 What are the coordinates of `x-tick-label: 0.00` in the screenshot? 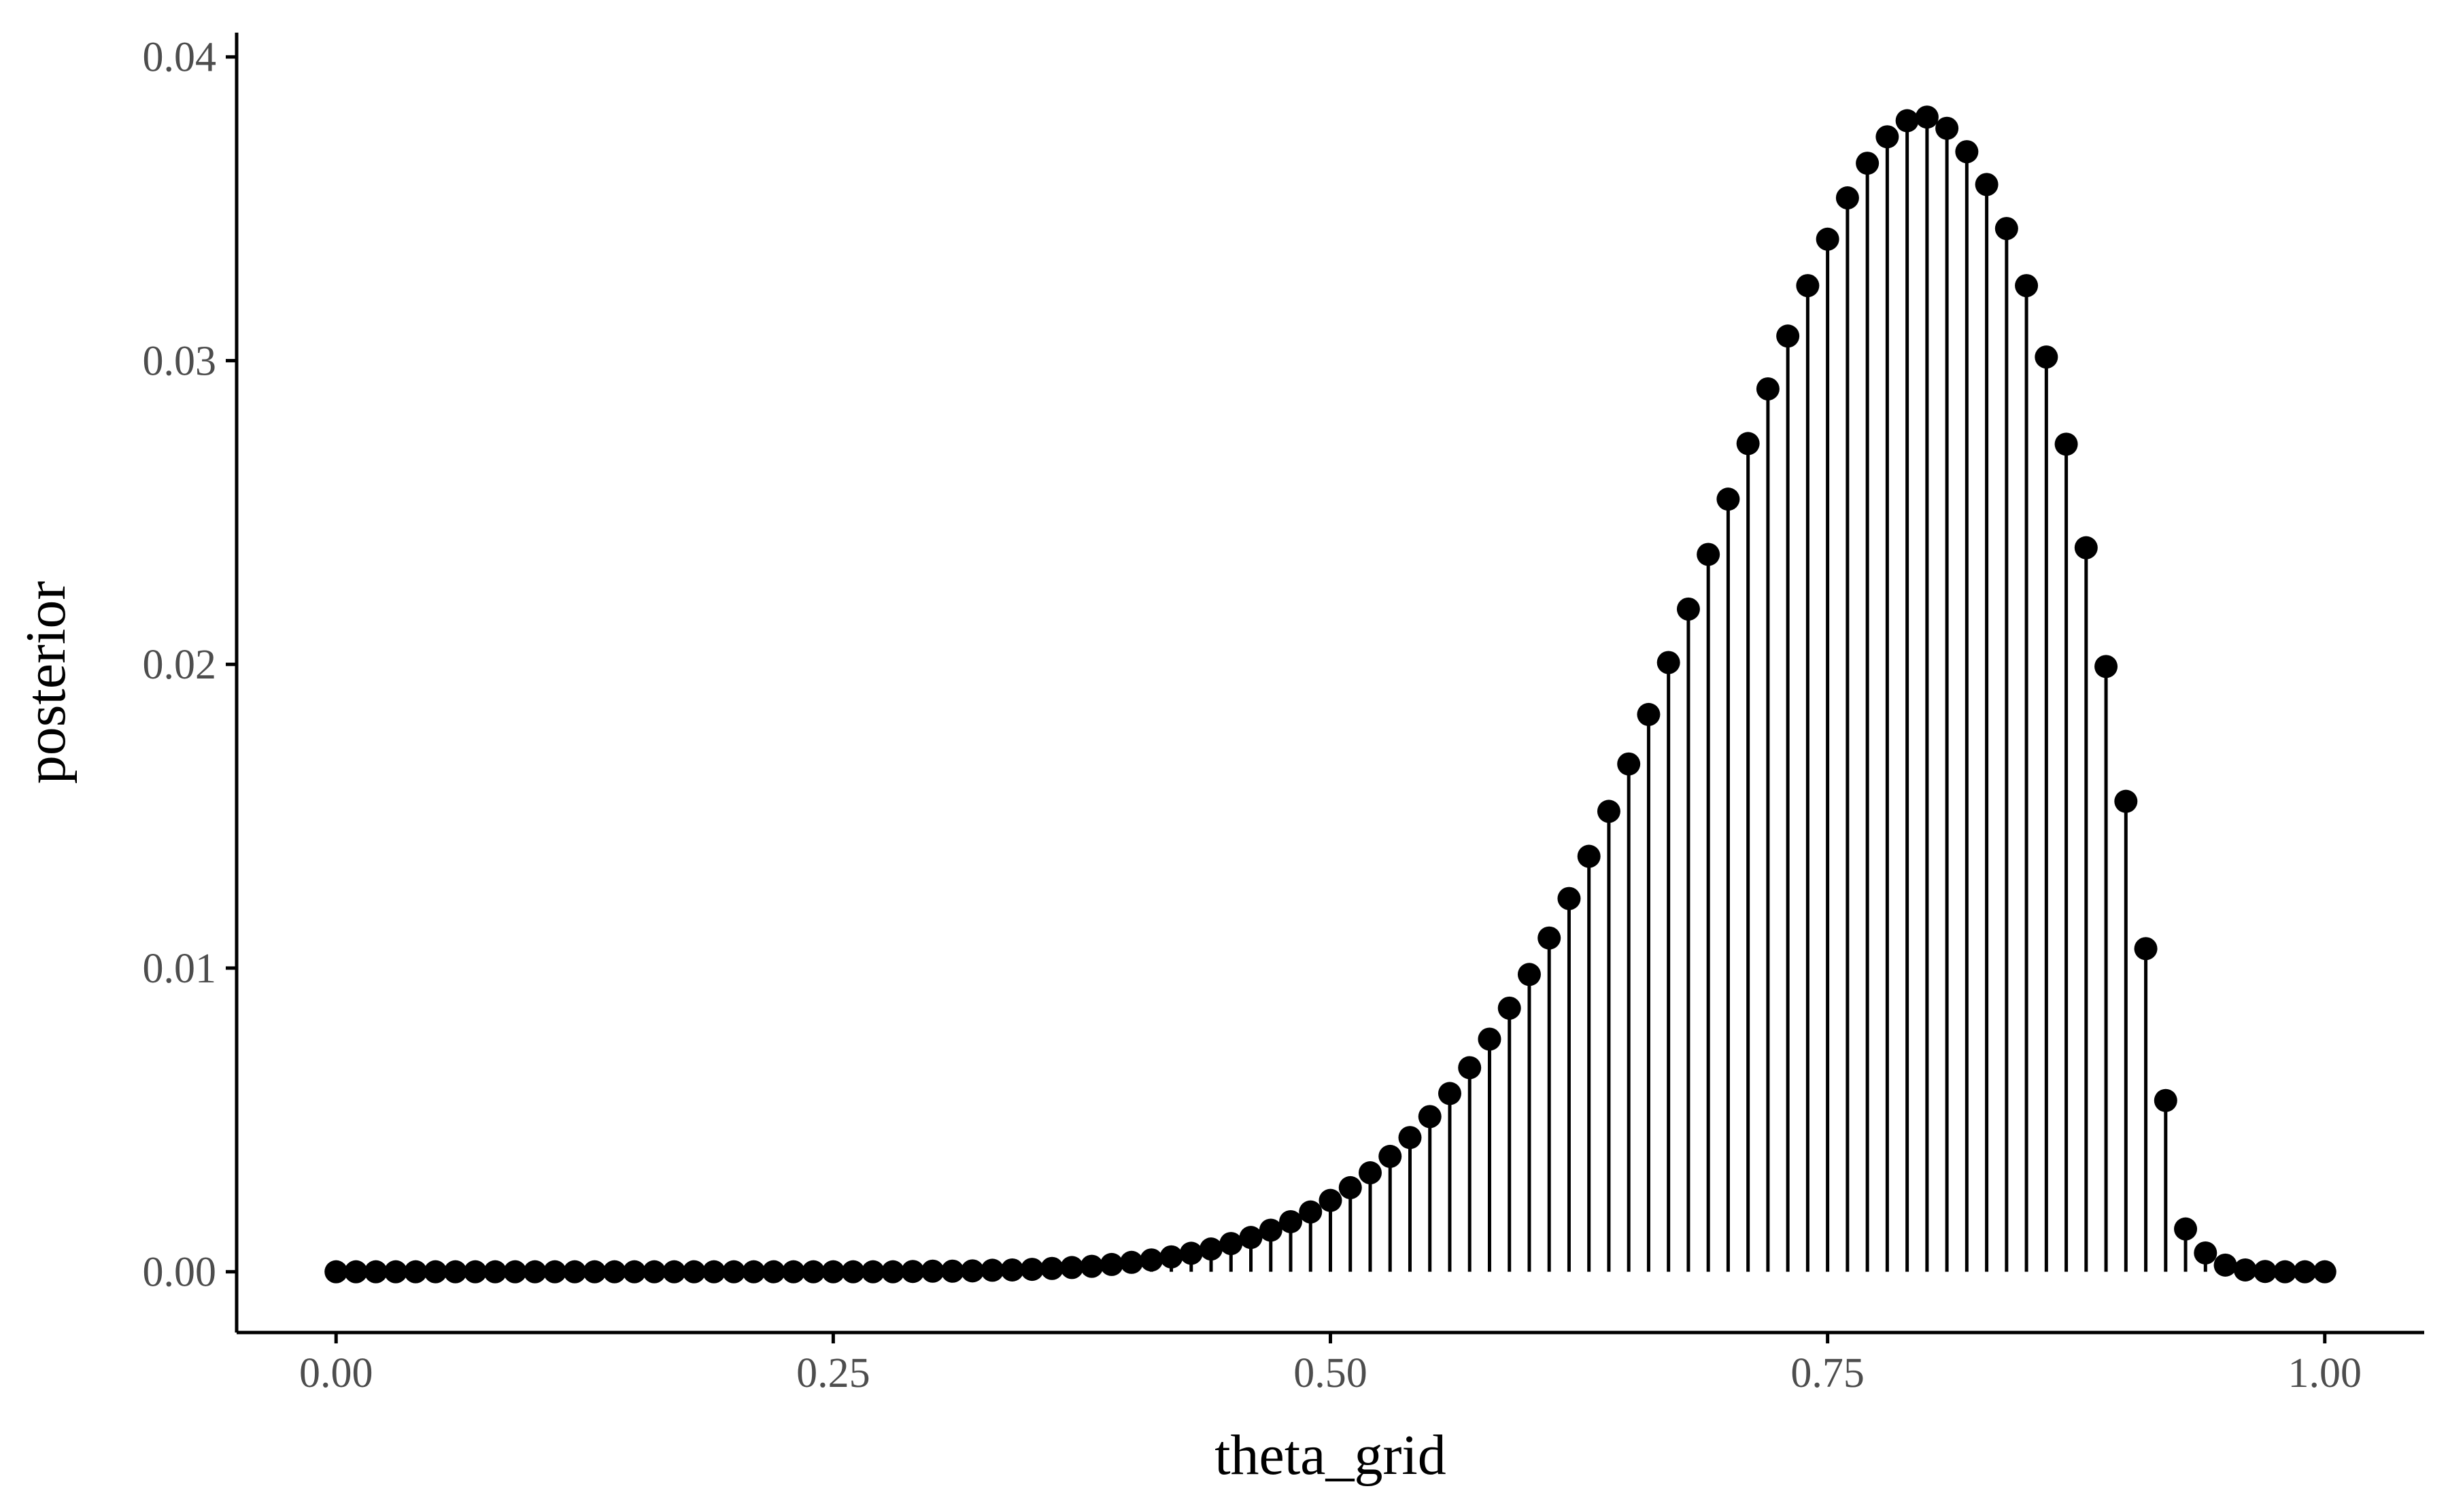 It's located at (336, 1373).